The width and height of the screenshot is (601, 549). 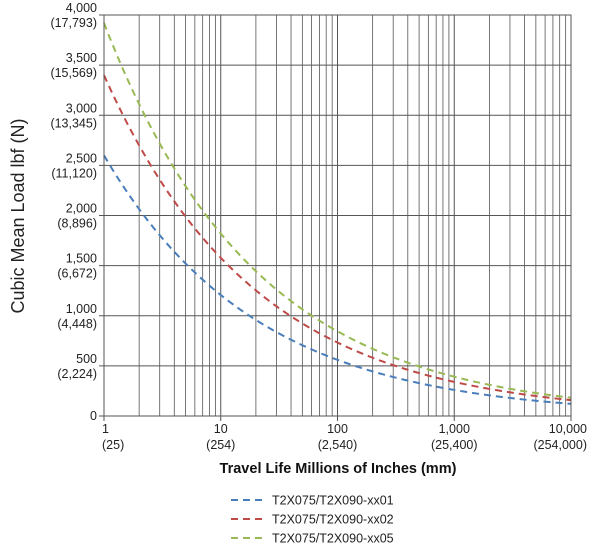 I want to click on legend-label-1: T2X075/T2X090-xx01, so click(x=333, y=501).